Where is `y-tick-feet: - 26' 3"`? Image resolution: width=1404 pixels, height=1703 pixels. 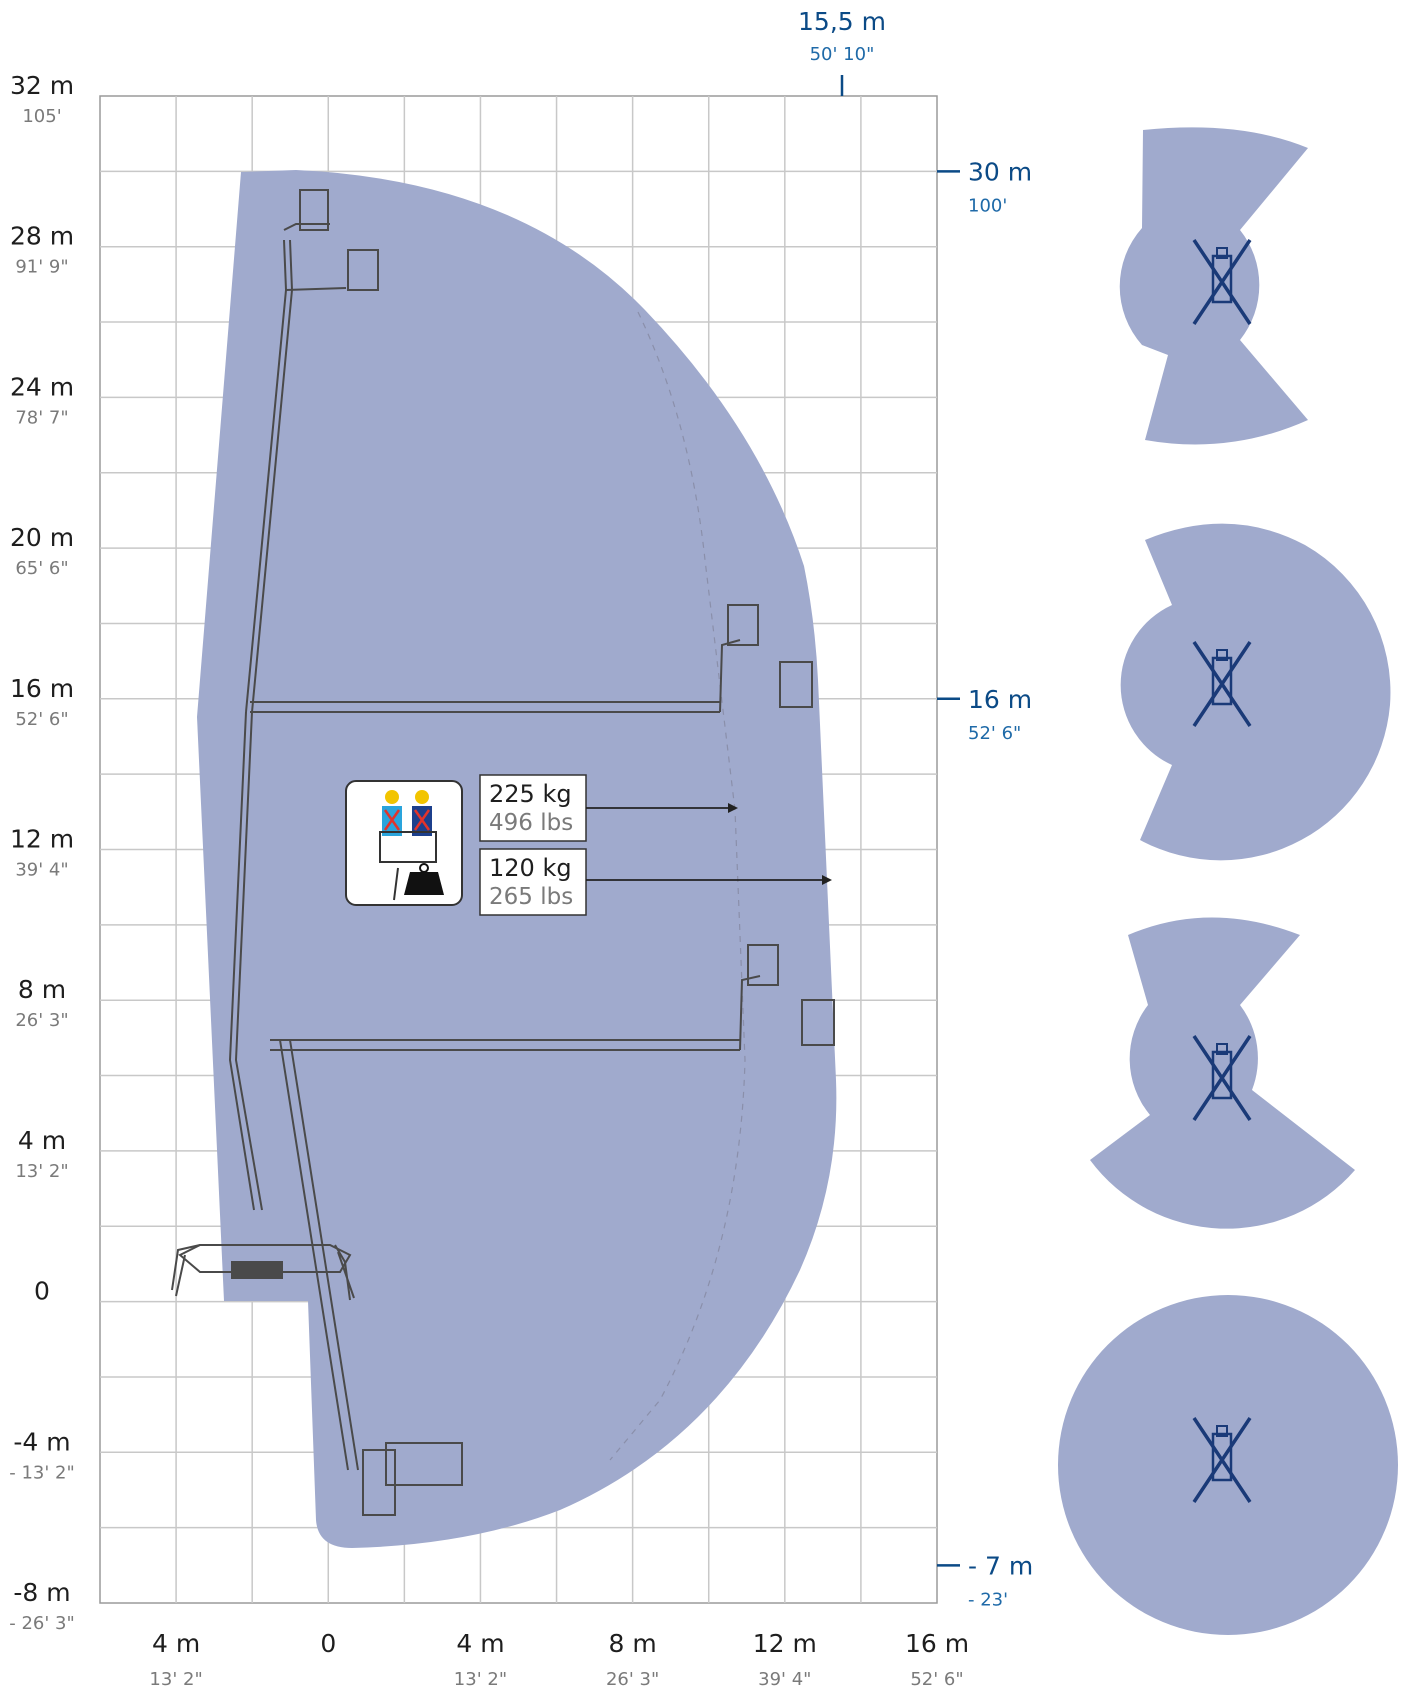 y-tick-feet: - 26' 3" is located at coordinates (42, 1623).